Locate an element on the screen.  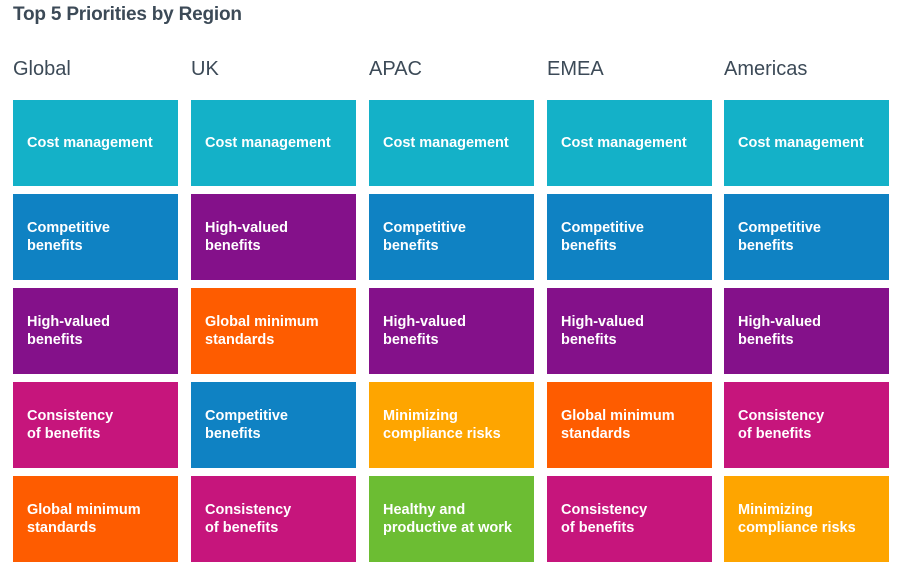
priority-cell: Healthy and productive at work is located at coordinates (451, 519).